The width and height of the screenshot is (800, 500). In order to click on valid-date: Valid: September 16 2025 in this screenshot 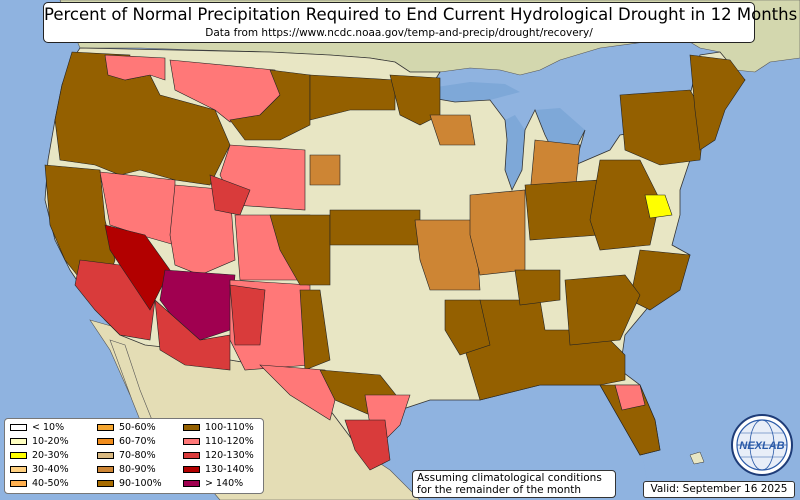, I will do `click(719, 489)`.